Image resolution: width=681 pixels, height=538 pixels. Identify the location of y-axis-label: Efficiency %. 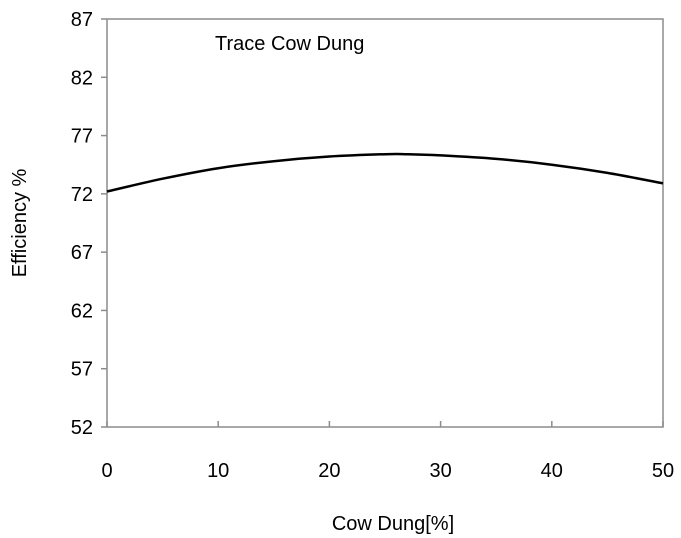
(20, 223).